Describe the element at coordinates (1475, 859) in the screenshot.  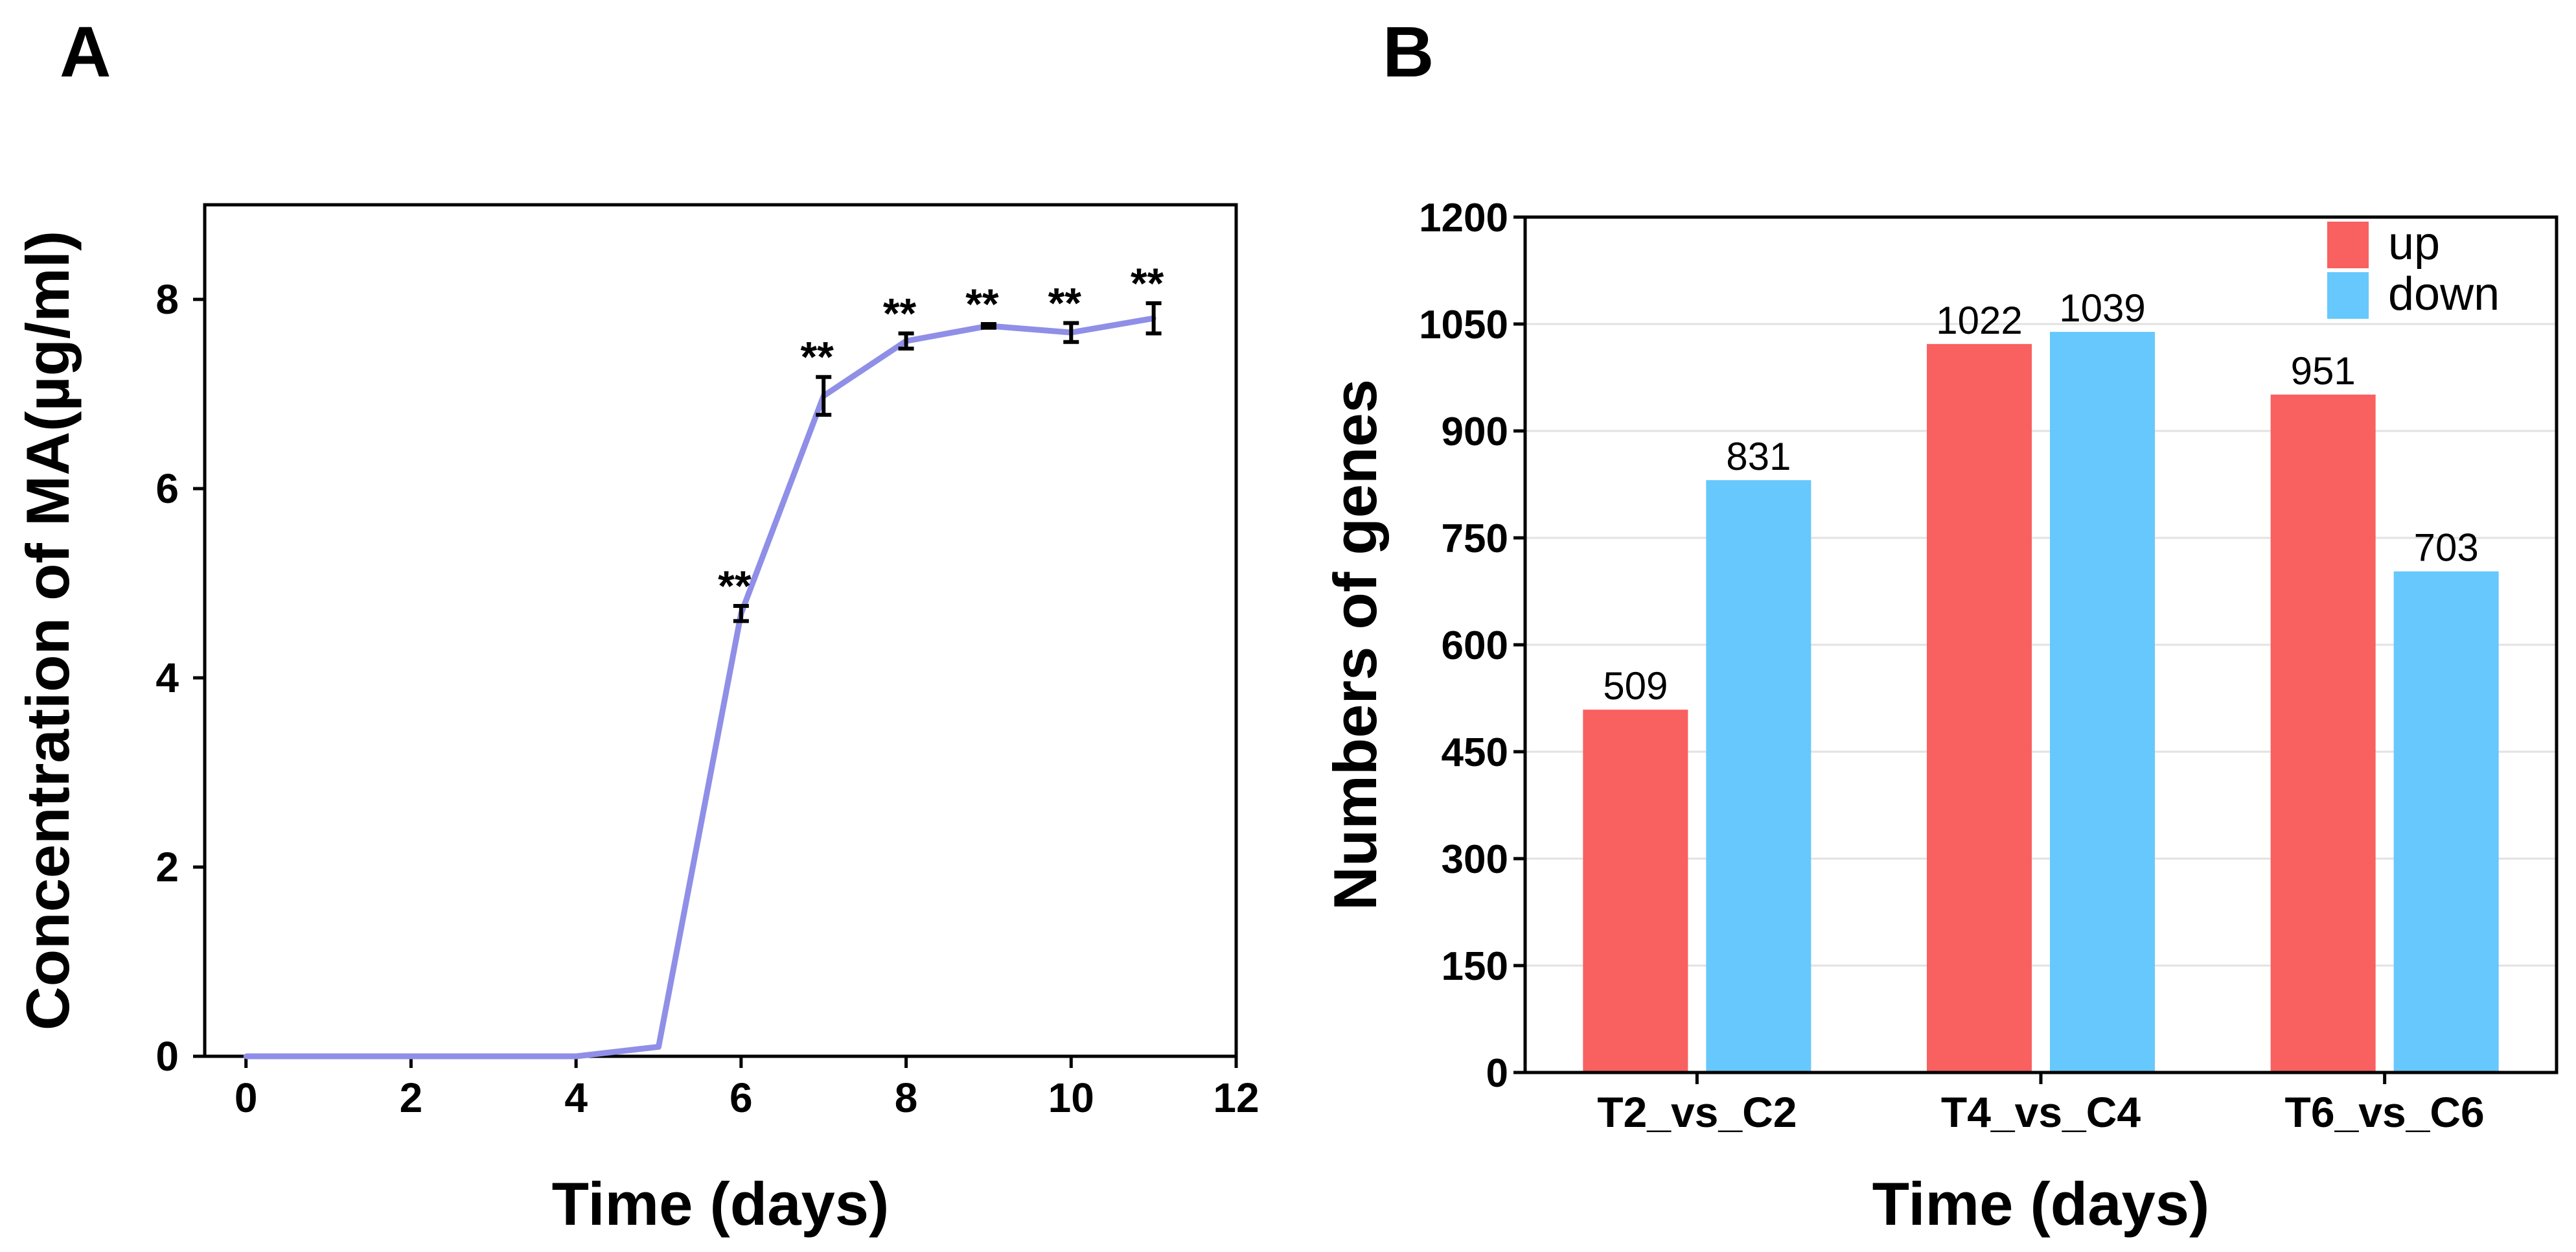
I see `y-tick-label: 300` at that location.